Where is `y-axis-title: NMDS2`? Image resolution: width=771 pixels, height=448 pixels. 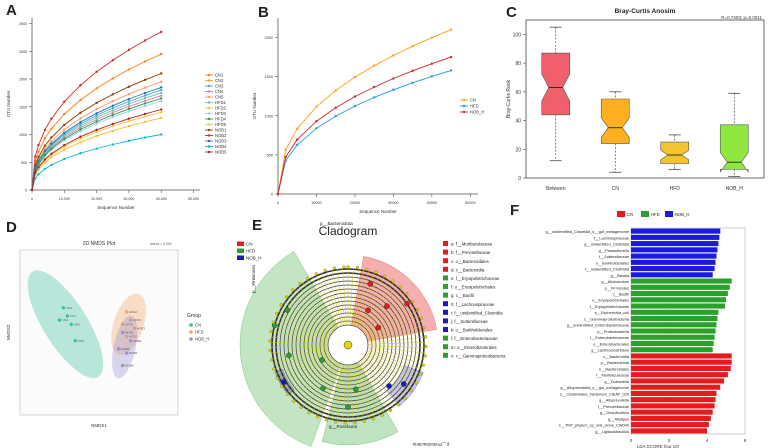 y-axis-title: NMDS2 is located at coordinates (8, 332).